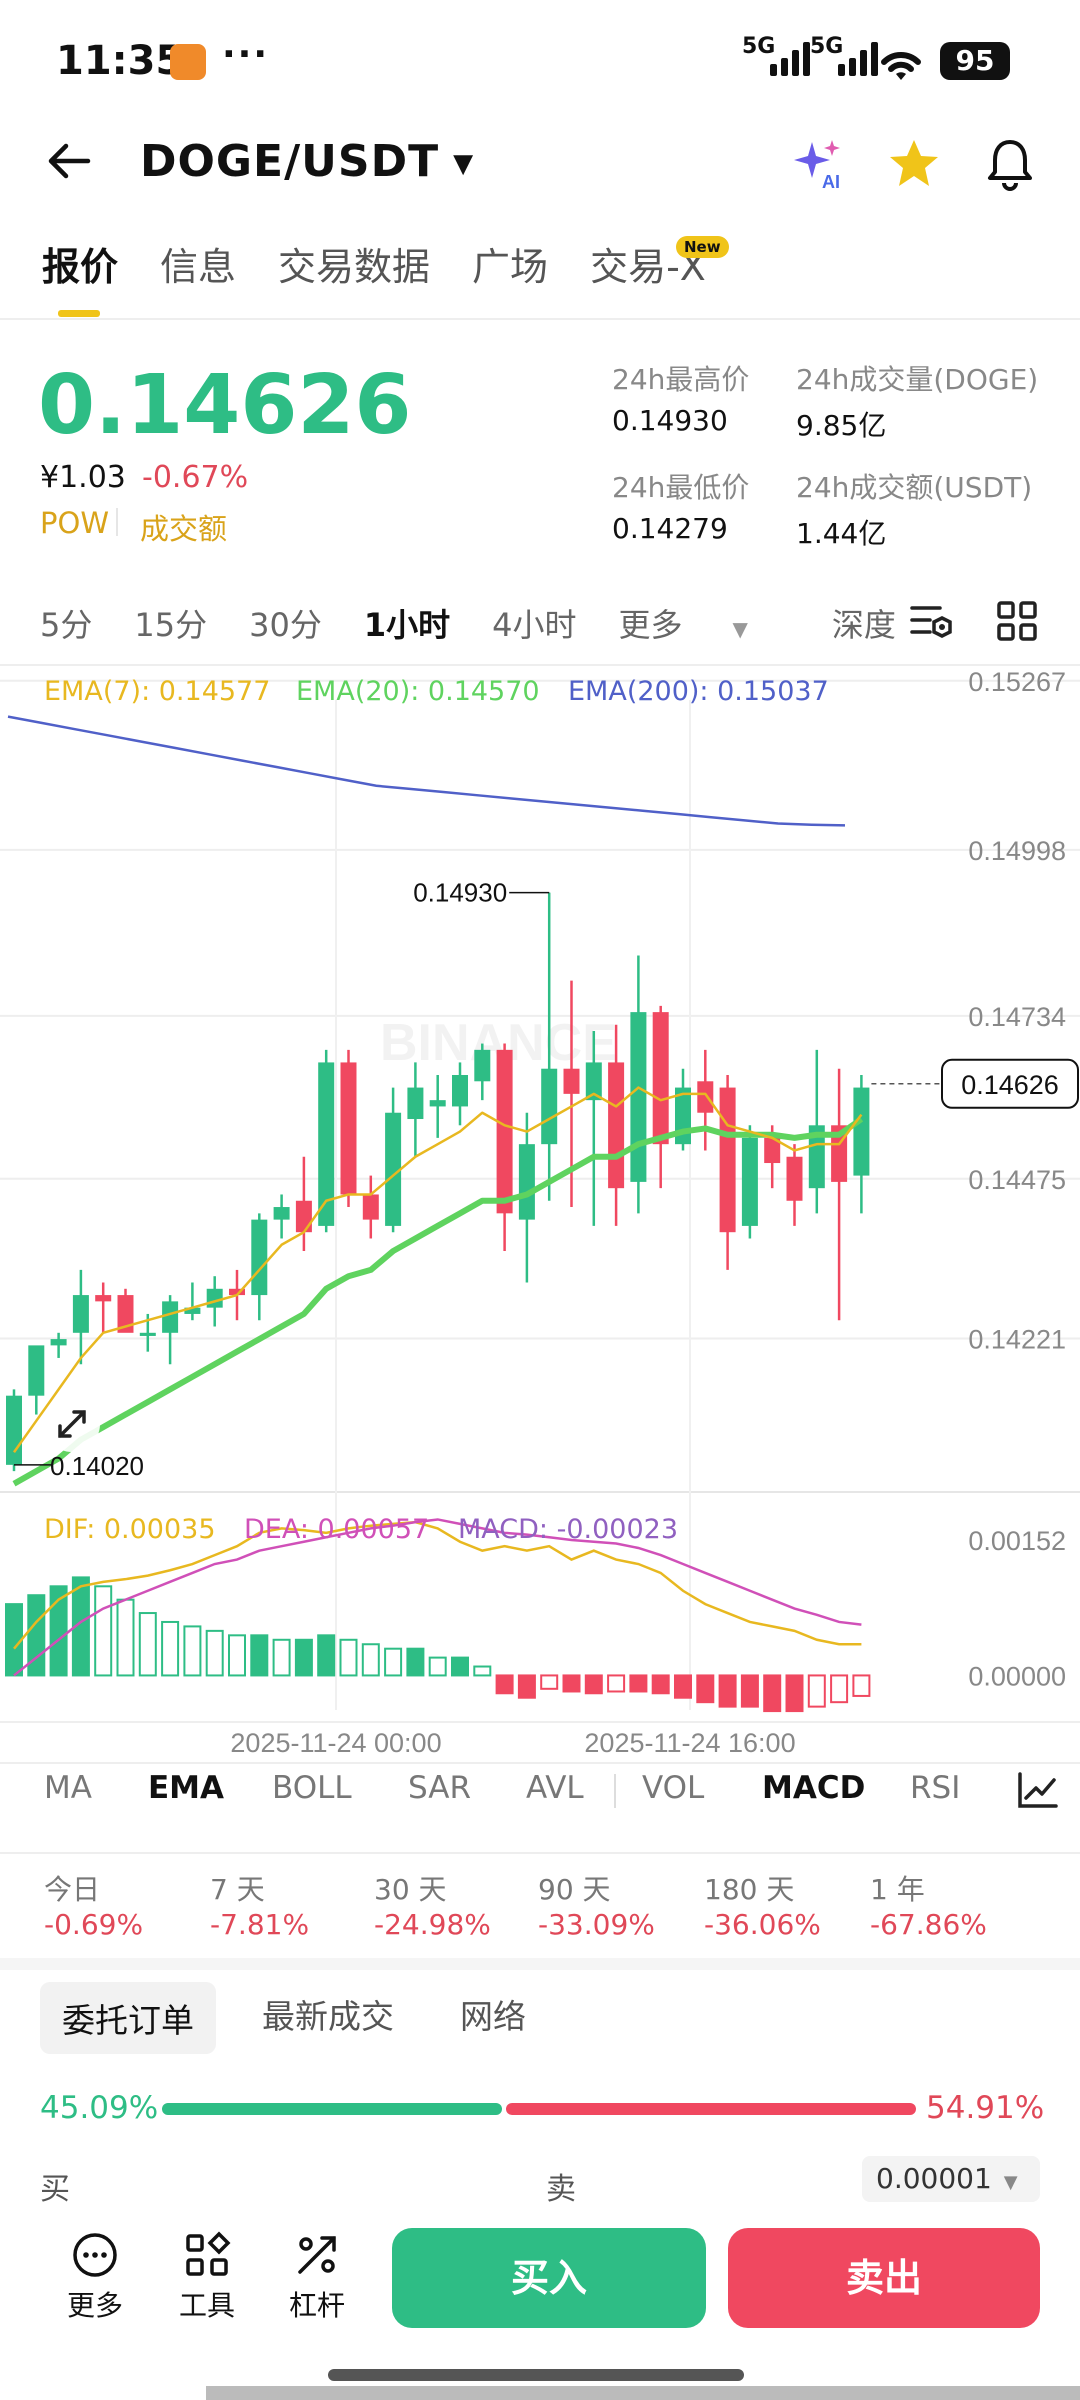 The height and width of the screenshot is (2400, 1080). Describe the element at coordinates (762, 1904) in the screenshot. I see `perf-180d: 180 天 -36.06%` at that location.